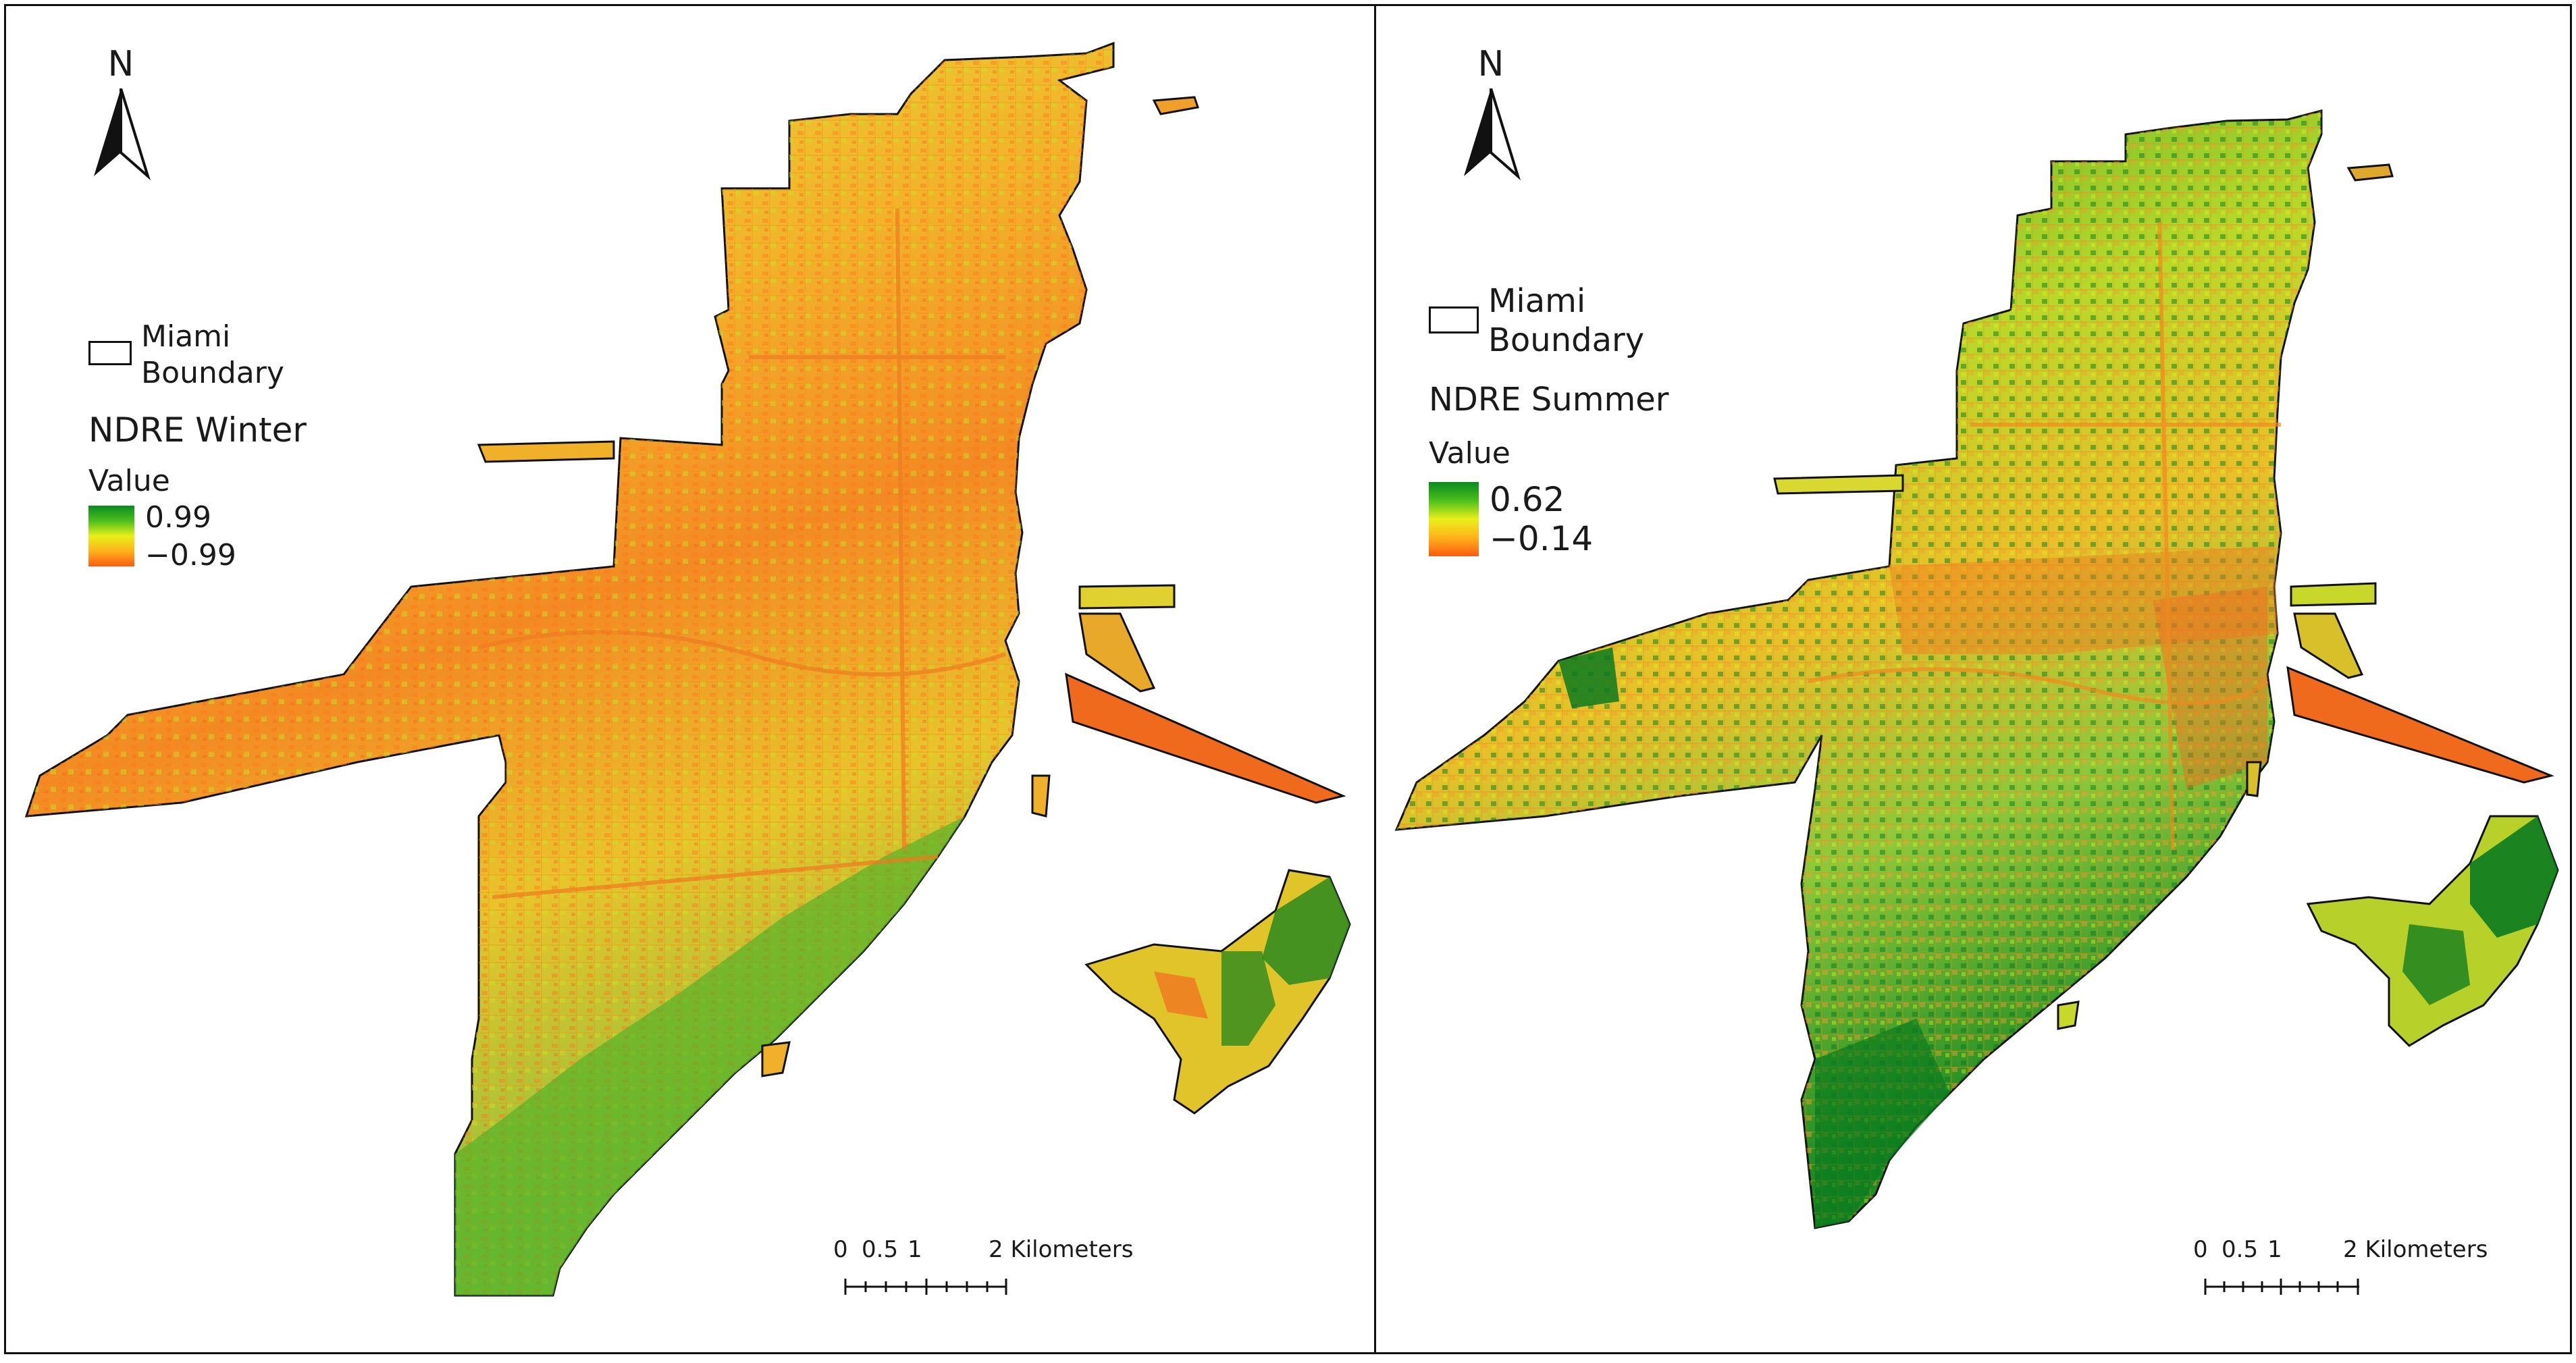  What do you see at coordinates (197, 430) in the screenshot?
I see `layer-title: NDRE Winter` at bounding box center [197, 430].